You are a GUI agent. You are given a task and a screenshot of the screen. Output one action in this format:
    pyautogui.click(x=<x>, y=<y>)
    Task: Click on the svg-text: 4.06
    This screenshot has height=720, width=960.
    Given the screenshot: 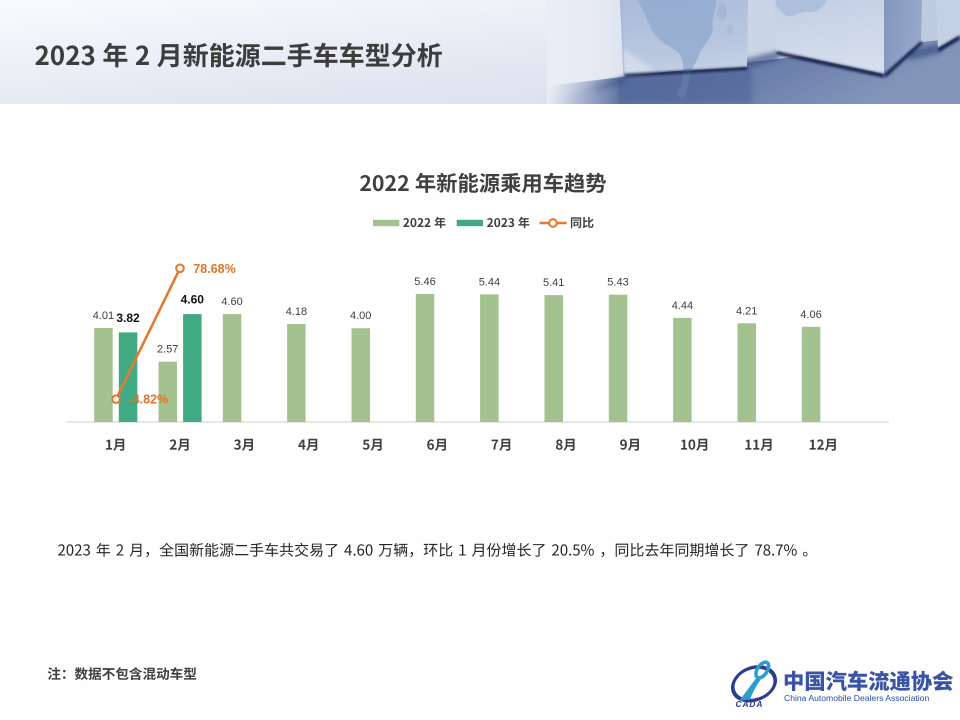 What is the action you would take?
    pyautogui.click(x=810, y=315)
    